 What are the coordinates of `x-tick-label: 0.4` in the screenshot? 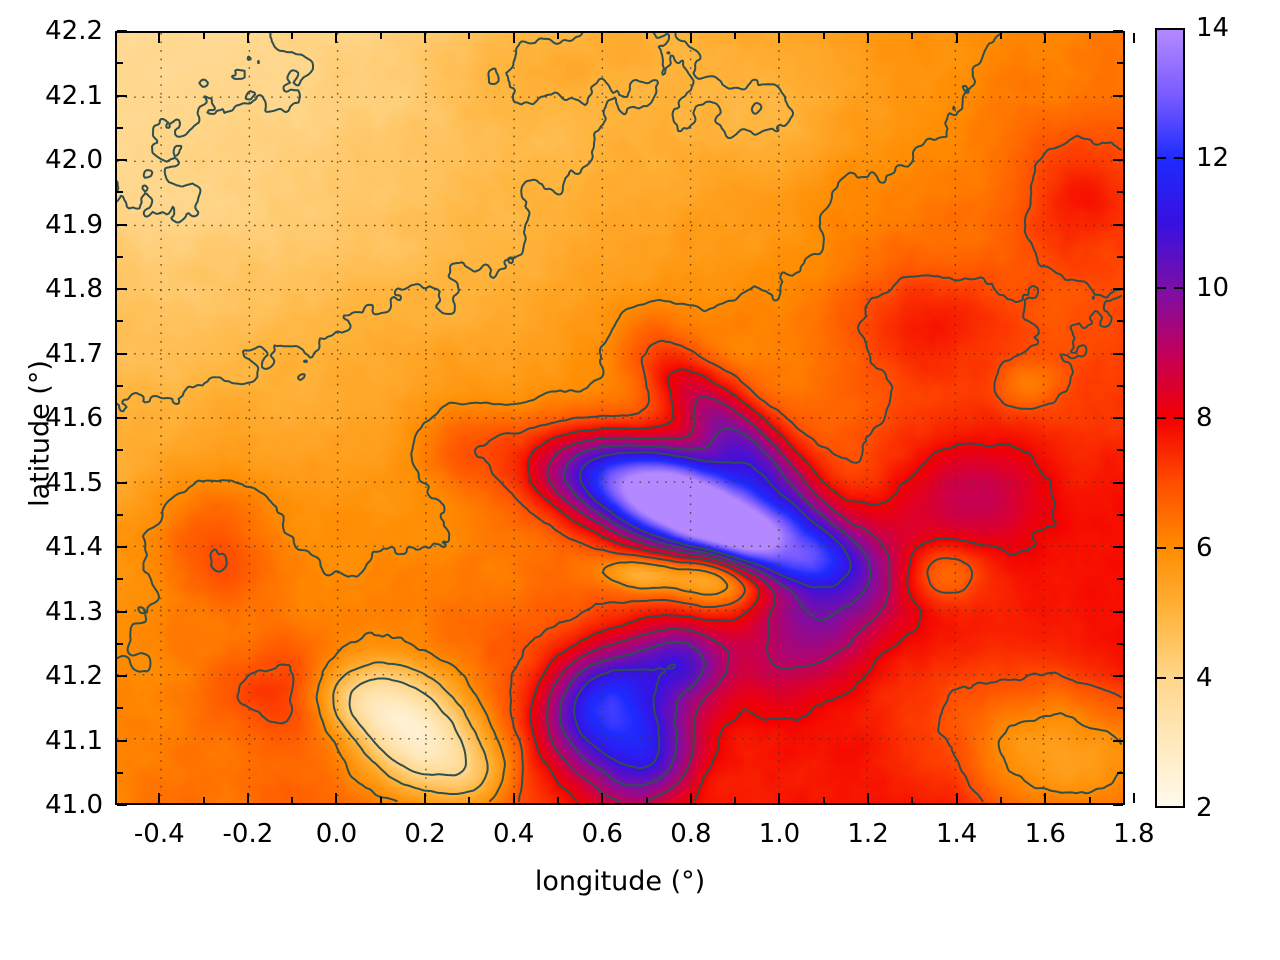 It's located at (513, 834).